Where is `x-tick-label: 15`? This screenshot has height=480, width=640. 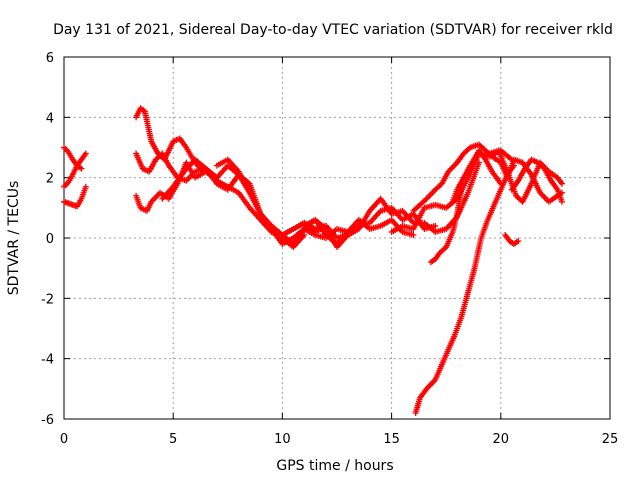 x-tick-label: 15 is located at coordinates (391, 439).